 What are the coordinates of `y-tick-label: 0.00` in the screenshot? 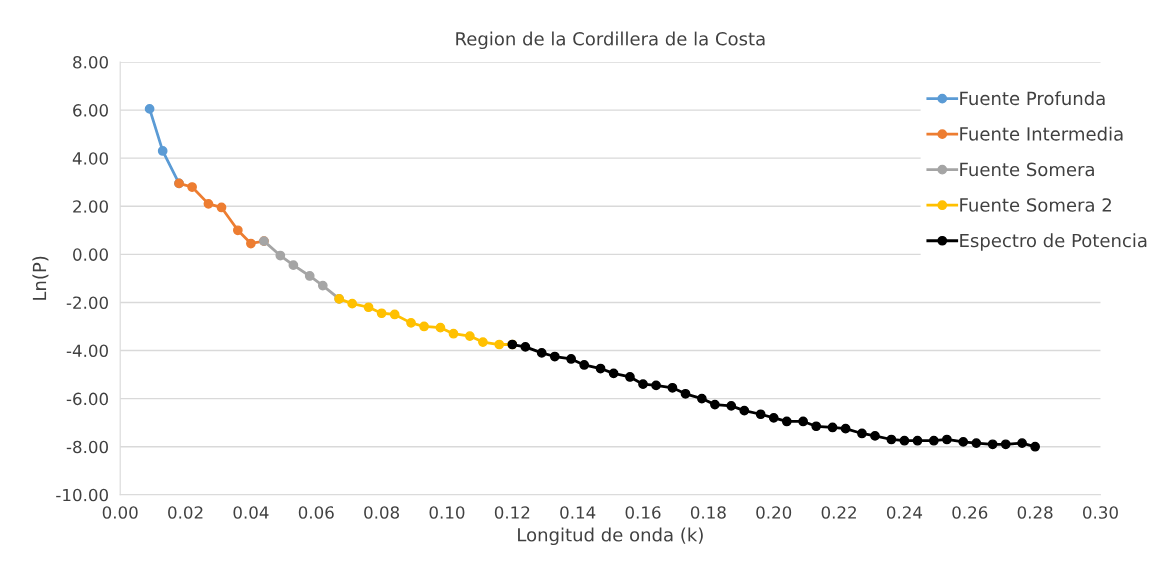 It's located at (90, 254).